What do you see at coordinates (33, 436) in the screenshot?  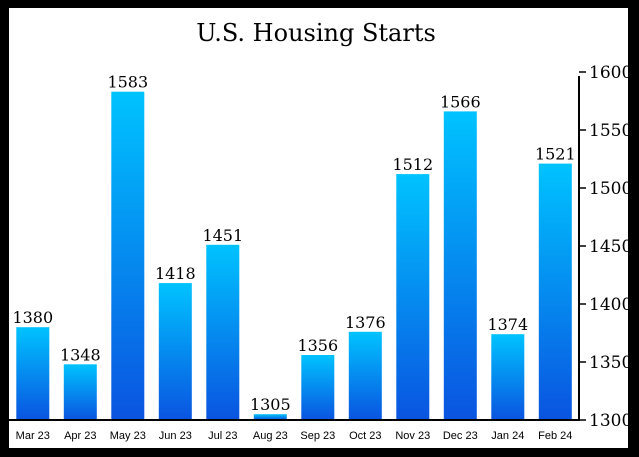 I see `x-tick-label-mar-23: Mar 23` at bounding box center [33, 436].